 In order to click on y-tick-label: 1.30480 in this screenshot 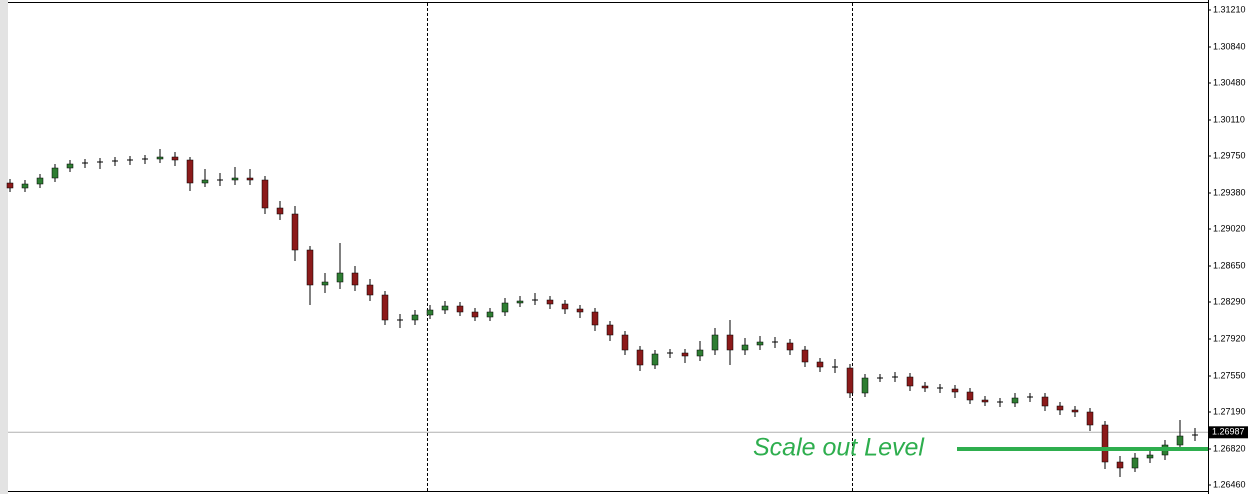, I will do `click(1229, 82)`.